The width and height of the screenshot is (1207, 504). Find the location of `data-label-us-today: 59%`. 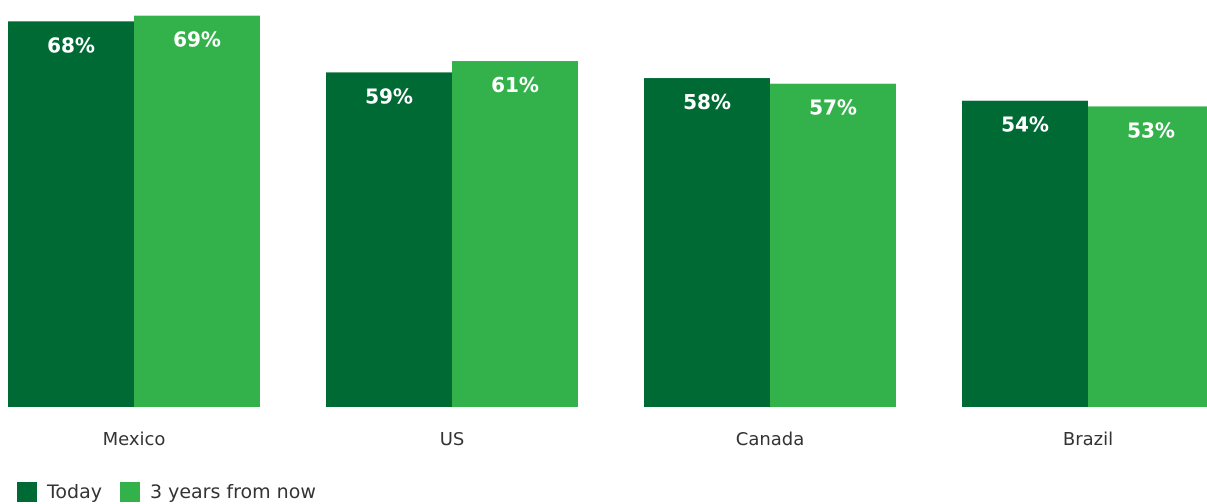

data-label-us-today: 59% is located at coordinates (389, 96).